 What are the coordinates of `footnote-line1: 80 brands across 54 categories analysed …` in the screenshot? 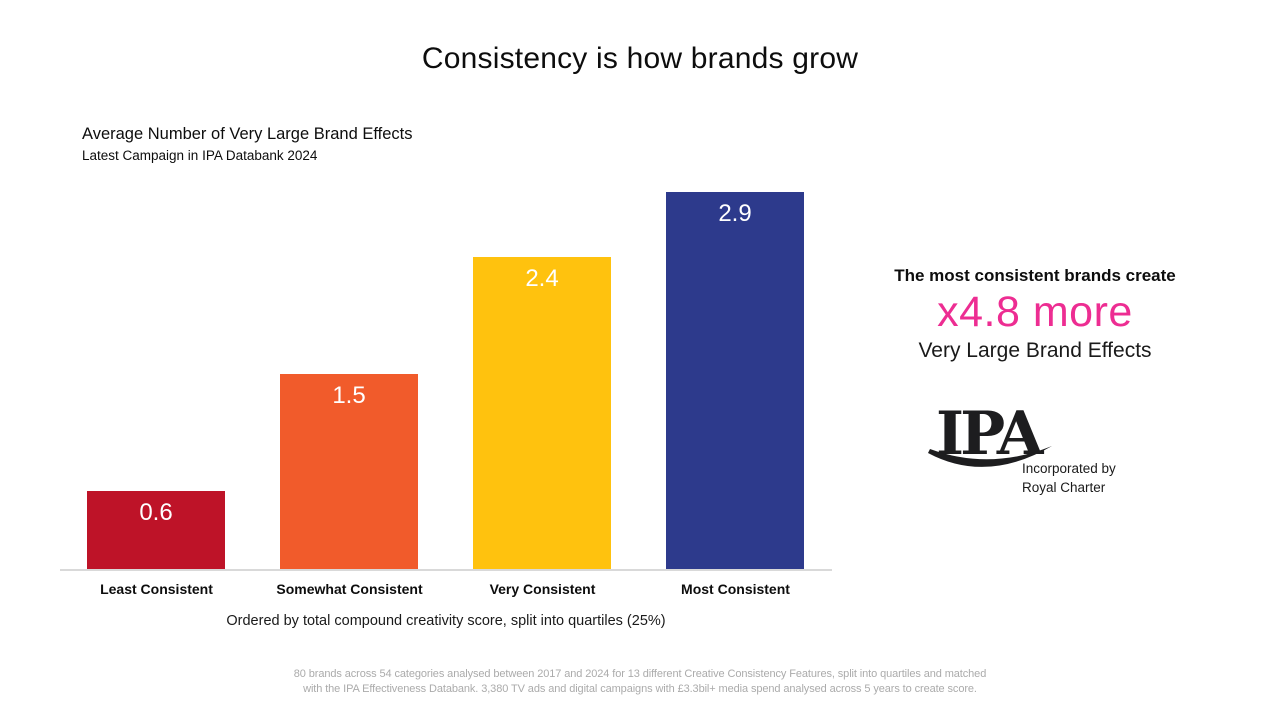 It's located at (640, 674).